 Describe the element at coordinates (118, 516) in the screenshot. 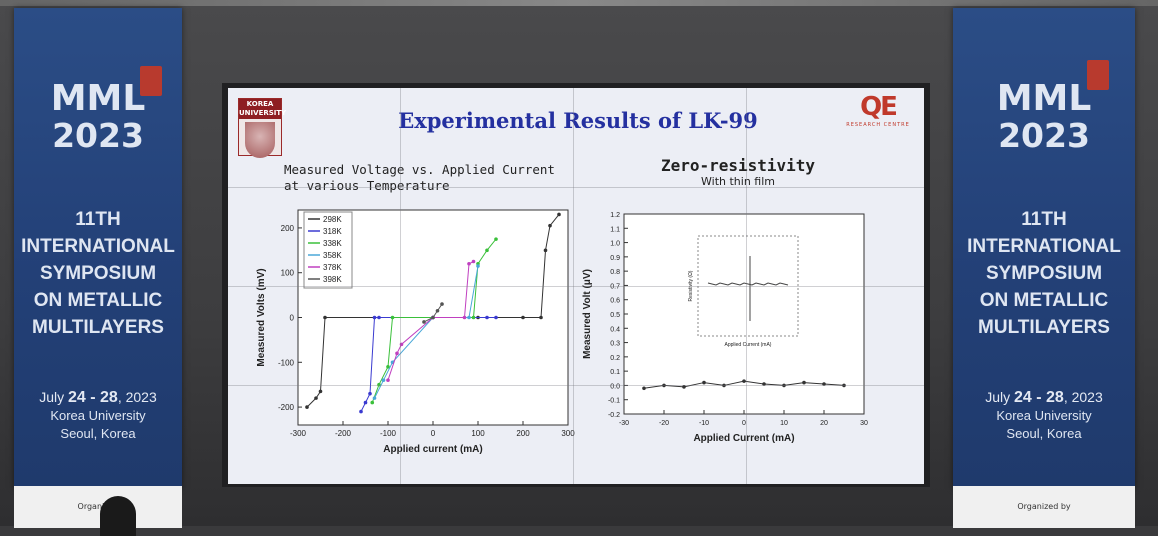

I see `audience-head` at that location.